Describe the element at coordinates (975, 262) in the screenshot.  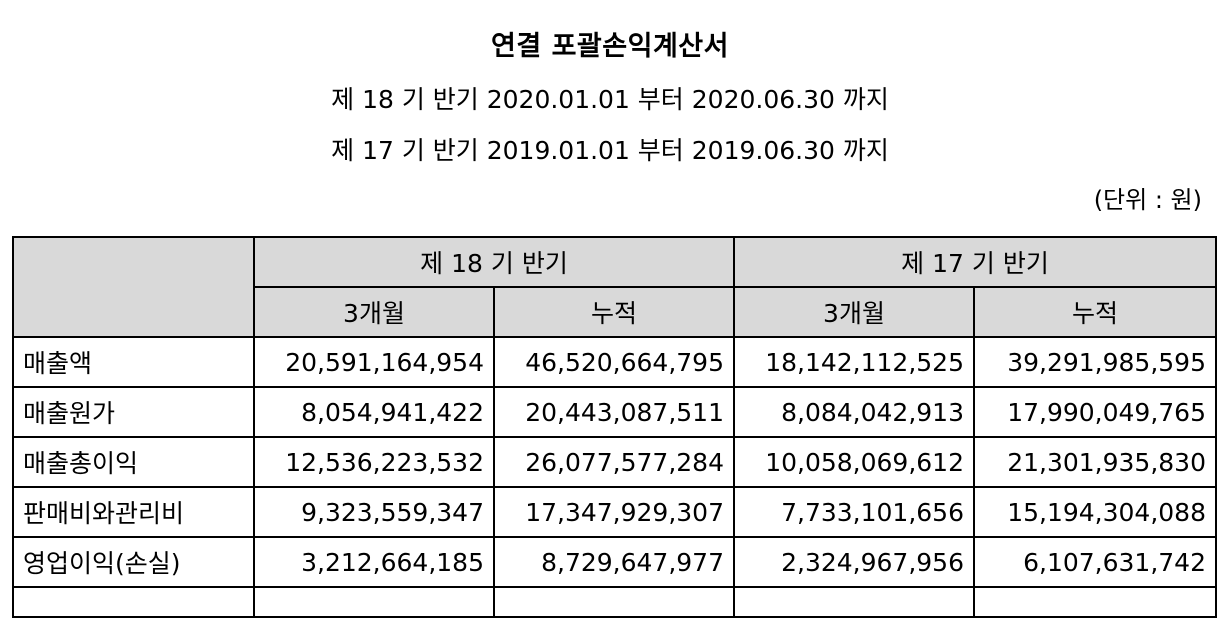
I see `group-header-prior: 제 17 기 반기` at that location.